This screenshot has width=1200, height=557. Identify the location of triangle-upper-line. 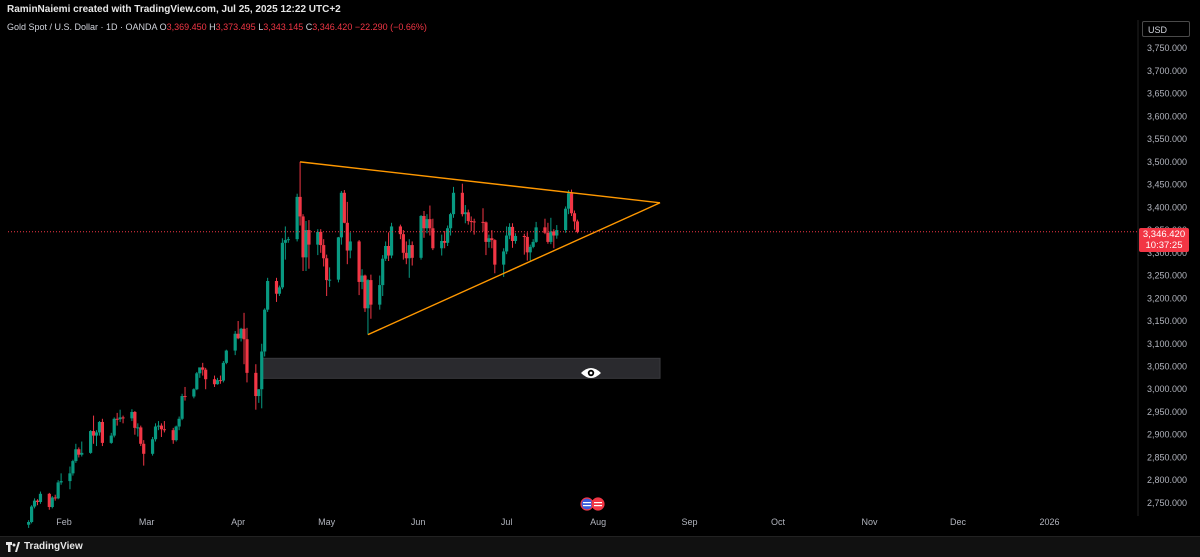
(480, 182).